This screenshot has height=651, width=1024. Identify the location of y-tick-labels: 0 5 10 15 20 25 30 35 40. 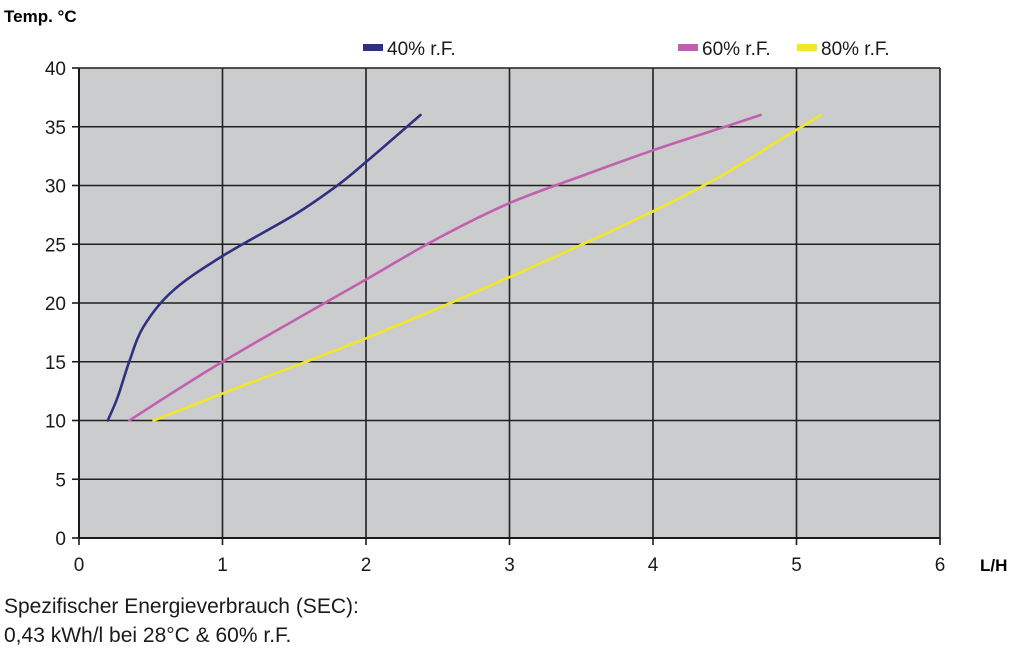
(55, 304).